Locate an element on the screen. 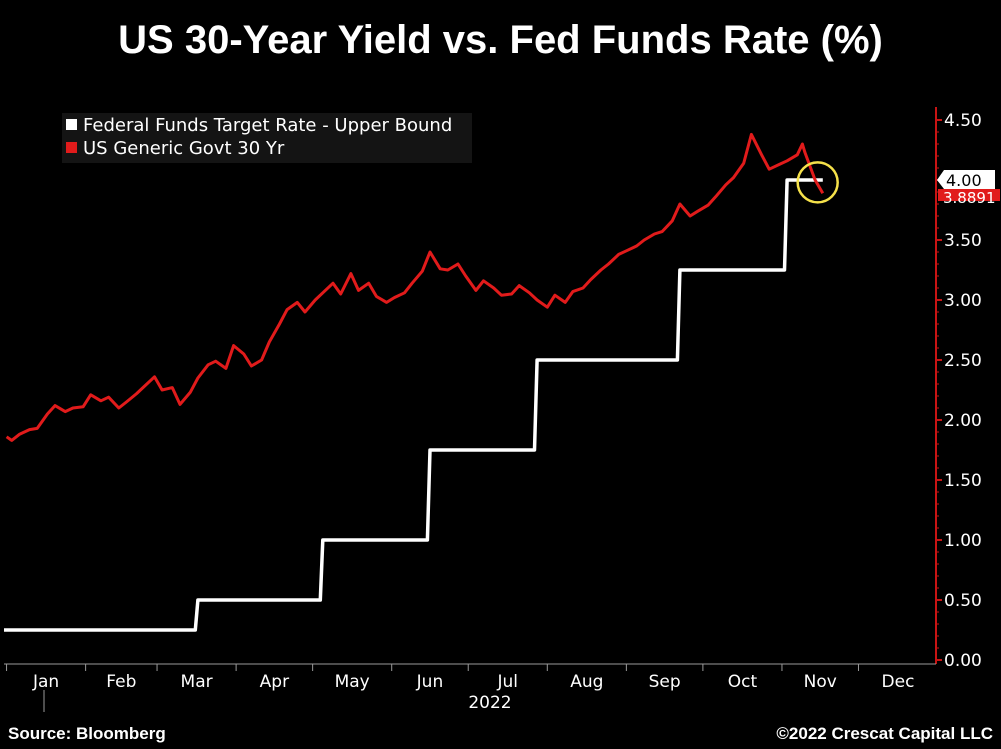  y-tick-label: 2.50 is located at coordinates (963, 361).